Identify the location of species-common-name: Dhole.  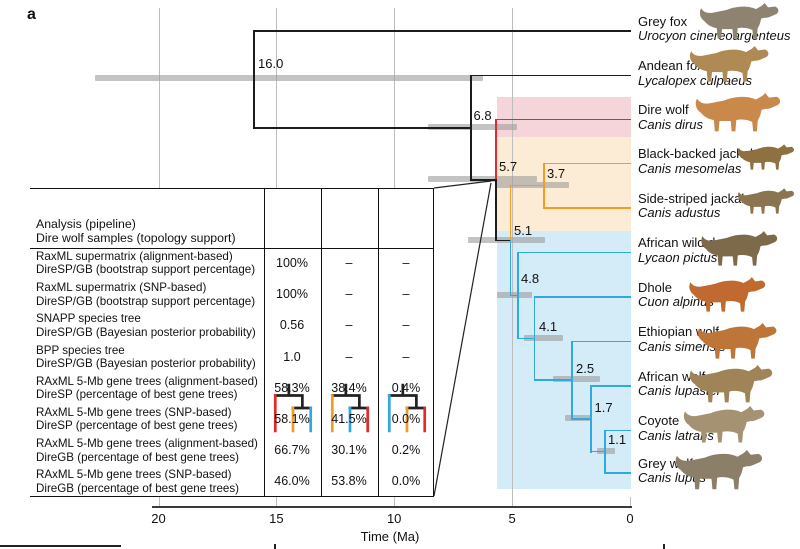
(655, 287).